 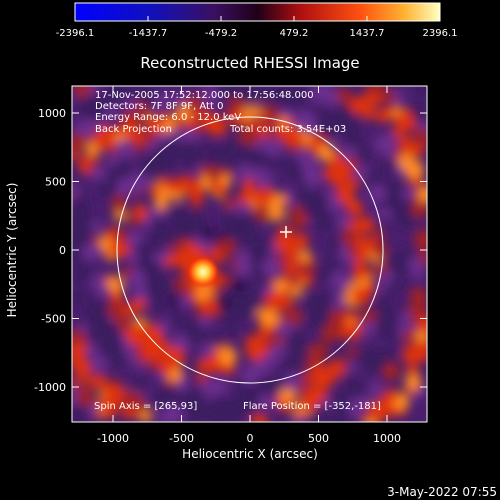 I want to click on colorbar-gradient, so click(x=257, y=12).